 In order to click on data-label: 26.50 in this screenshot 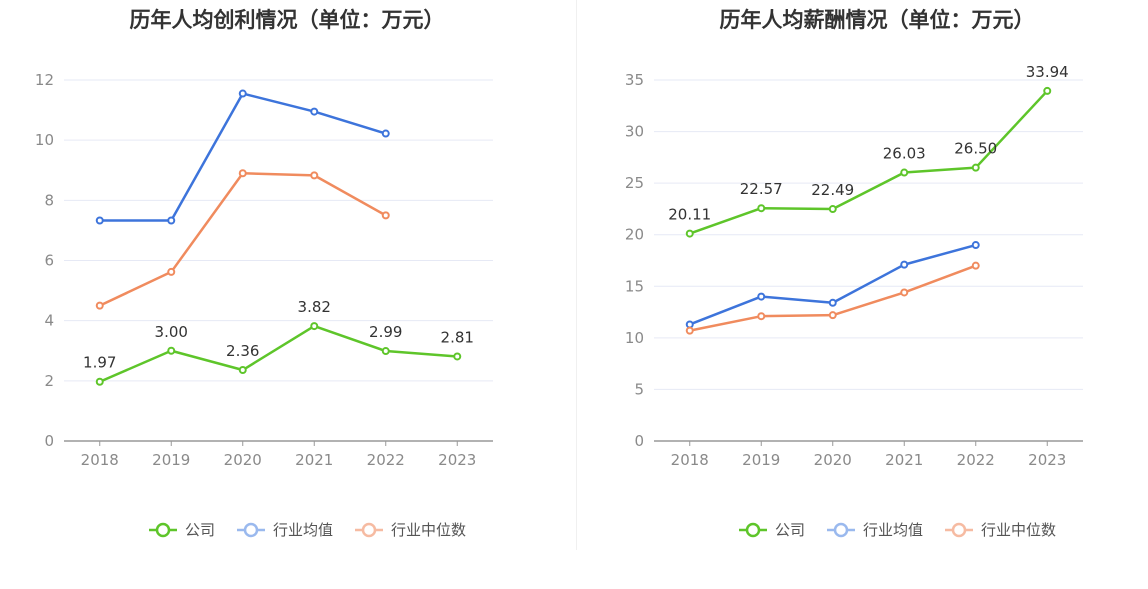, I will do `click(975, 149)`.